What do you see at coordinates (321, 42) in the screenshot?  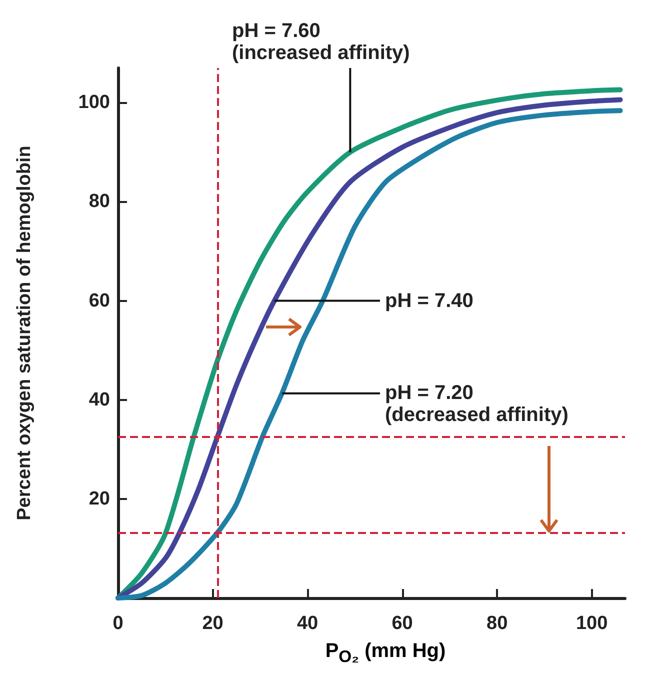 I see `annotation: pH = 7.60 (increased affinity)` at bounding box center [321, 42].